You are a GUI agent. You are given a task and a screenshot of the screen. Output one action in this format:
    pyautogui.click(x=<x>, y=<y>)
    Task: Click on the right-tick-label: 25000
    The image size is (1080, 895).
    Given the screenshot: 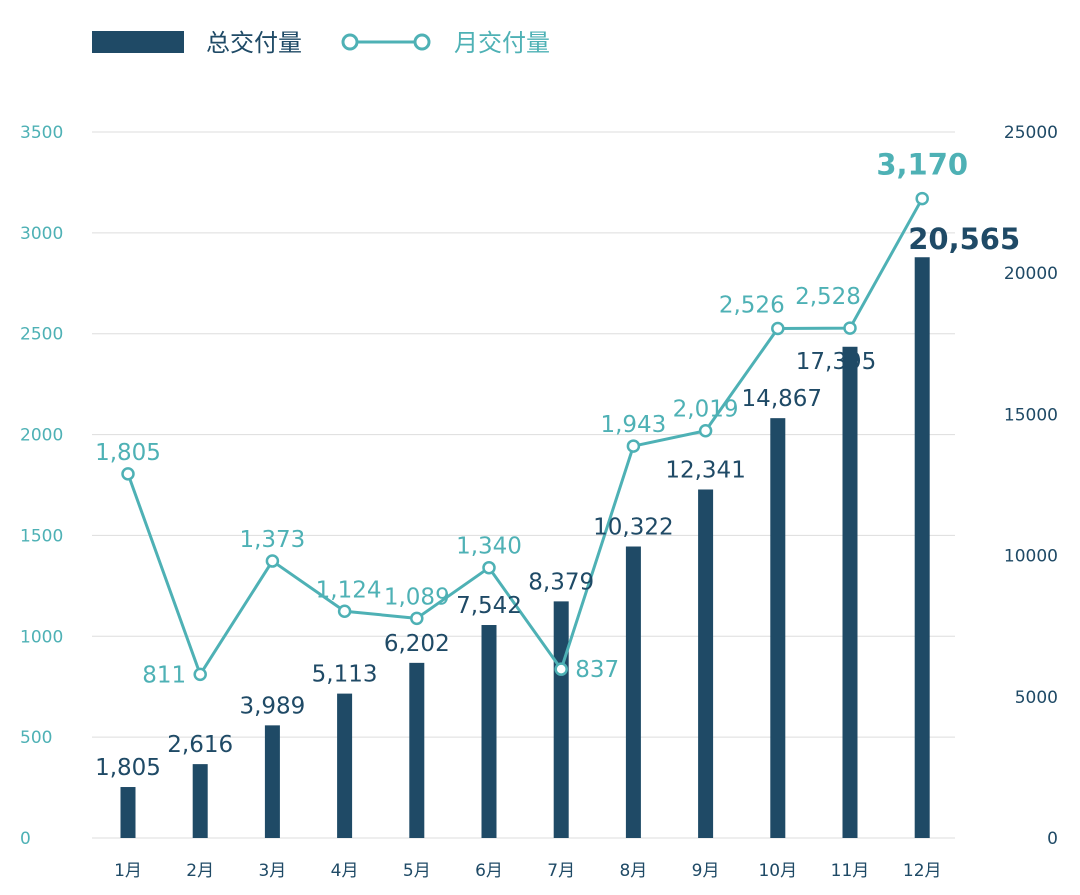 What is the action you would take?
    pyautogui.click(x=1031, y=133)
    